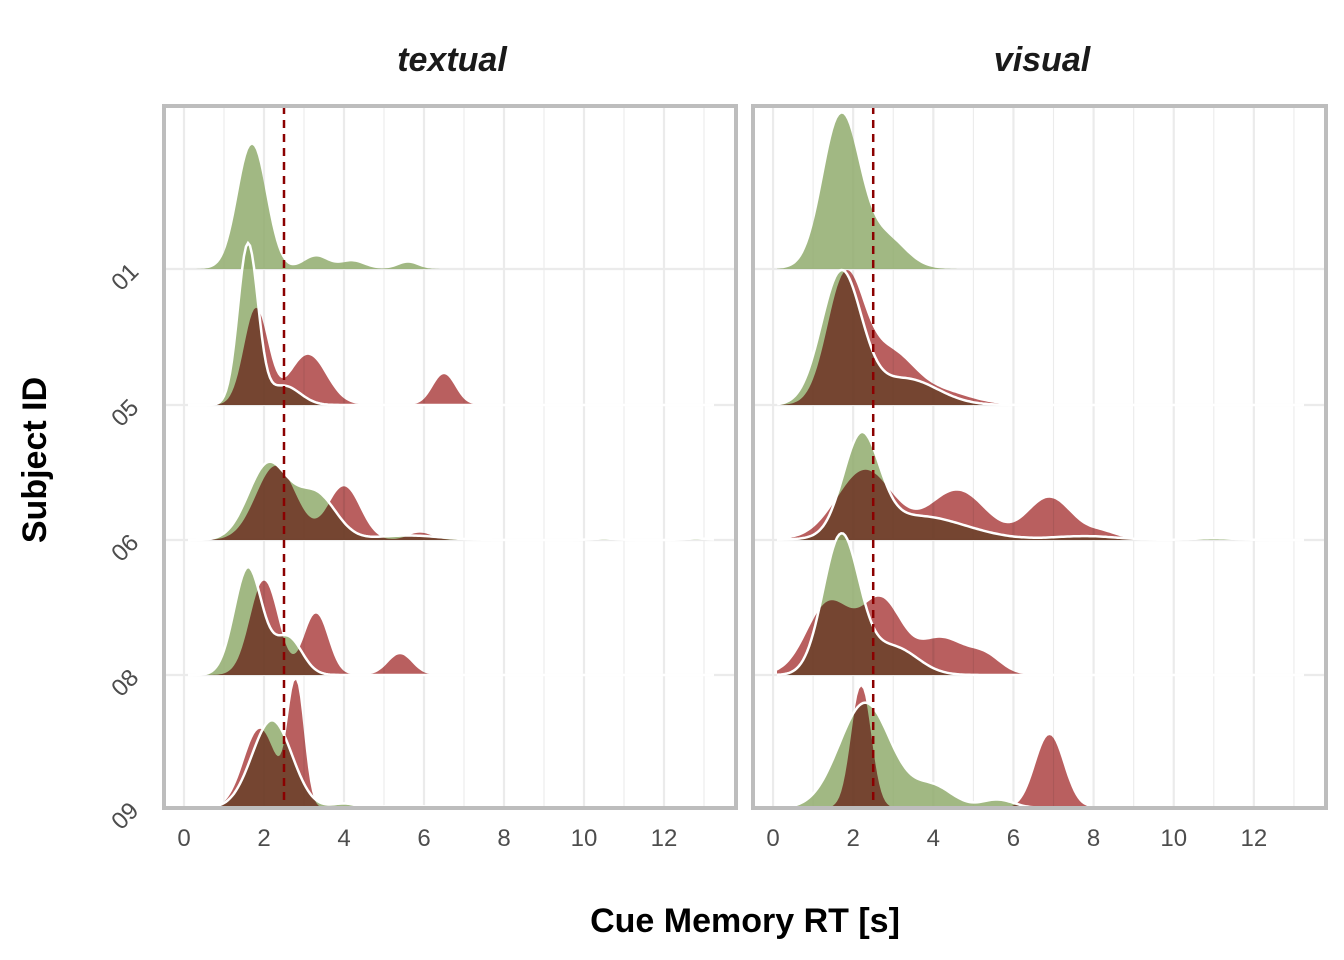  What do you see at coordinates (1040, 504) in the screenshot?
I see `density-visual-06-red` at bounding box center [1040, 504].